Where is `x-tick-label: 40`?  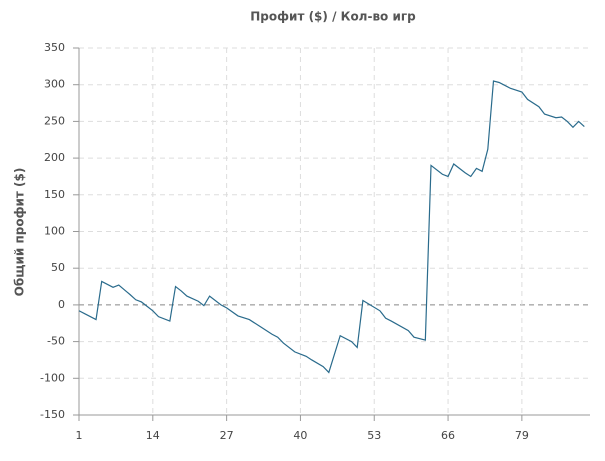
x-tick-label: 40 is located at coordinates (300, 435).